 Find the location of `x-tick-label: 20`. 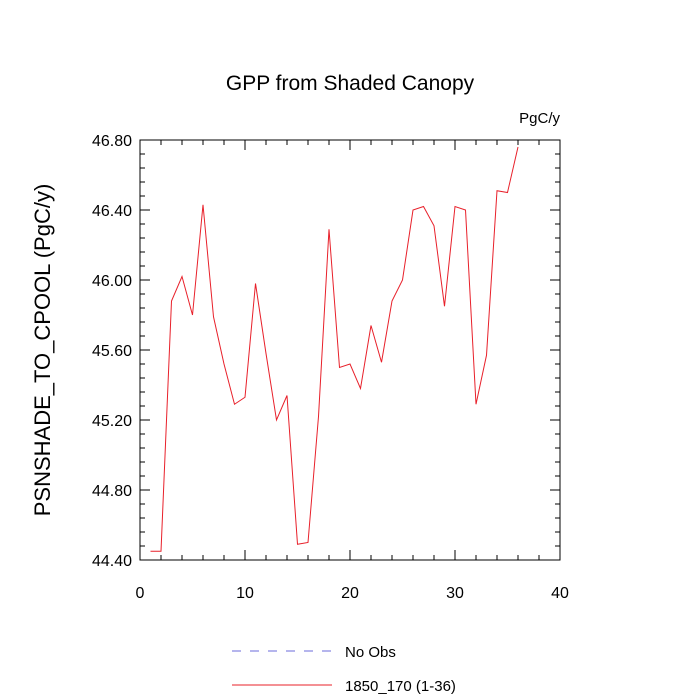

x-tick-label: 20 is located at coordinates (350, 593).